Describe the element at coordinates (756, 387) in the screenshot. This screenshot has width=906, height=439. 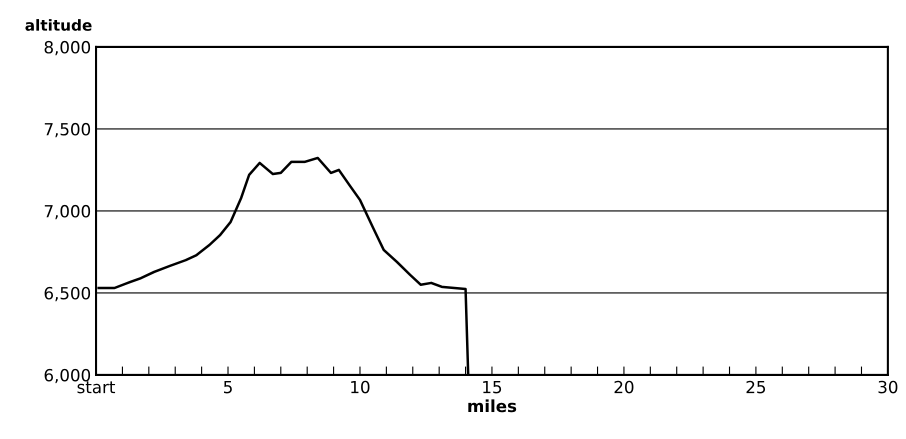
I see `x-tick-label: 25` at that location.